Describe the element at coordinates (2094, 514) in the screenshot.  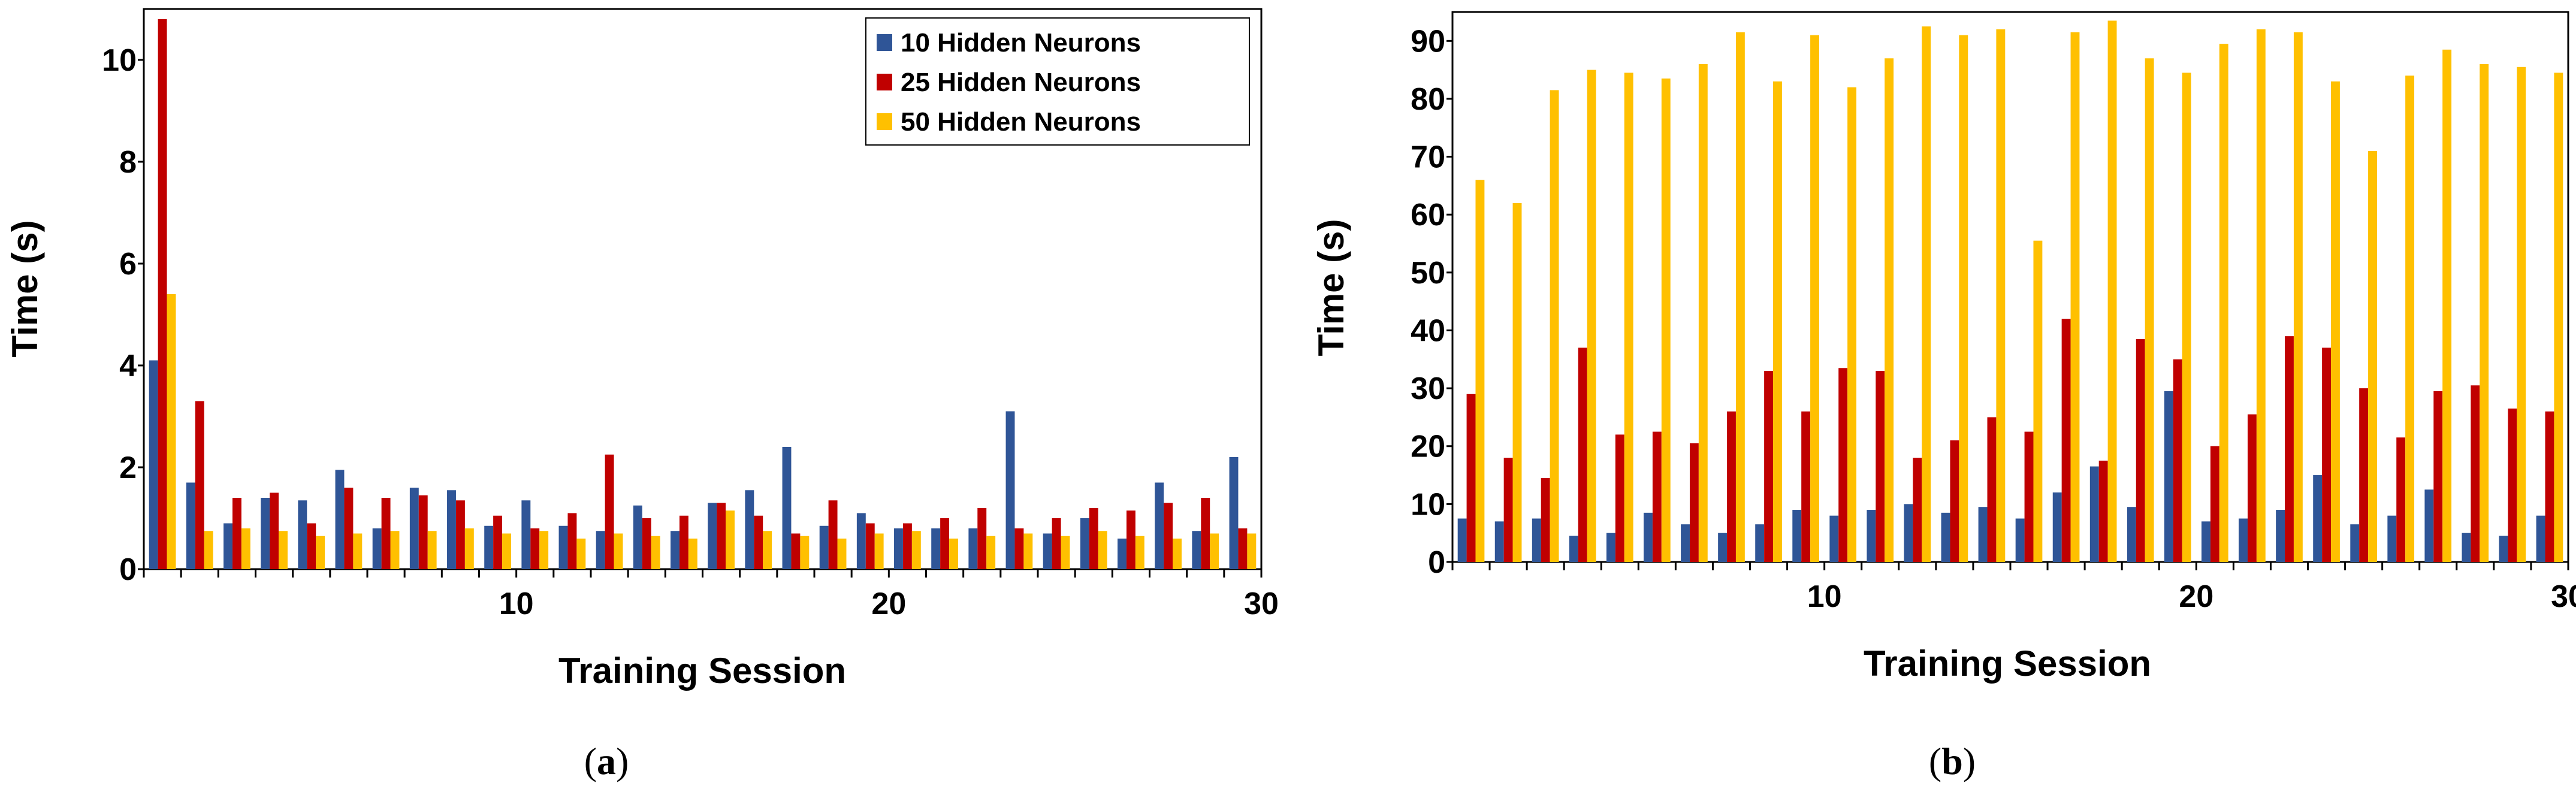
I see `bar-s1-x18` at that location.